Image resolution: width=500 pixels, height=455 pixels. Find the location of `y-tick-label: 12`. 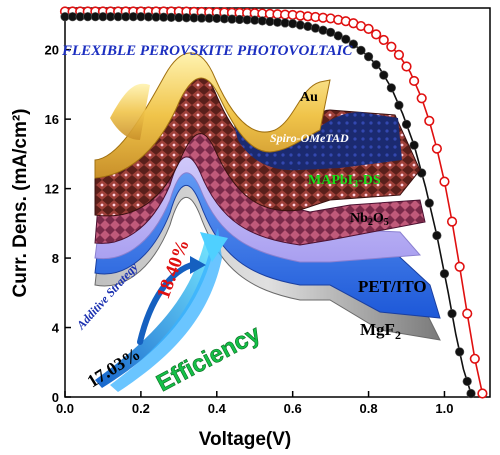

y-tick-label: 12 is located at coordinates (52, 189).